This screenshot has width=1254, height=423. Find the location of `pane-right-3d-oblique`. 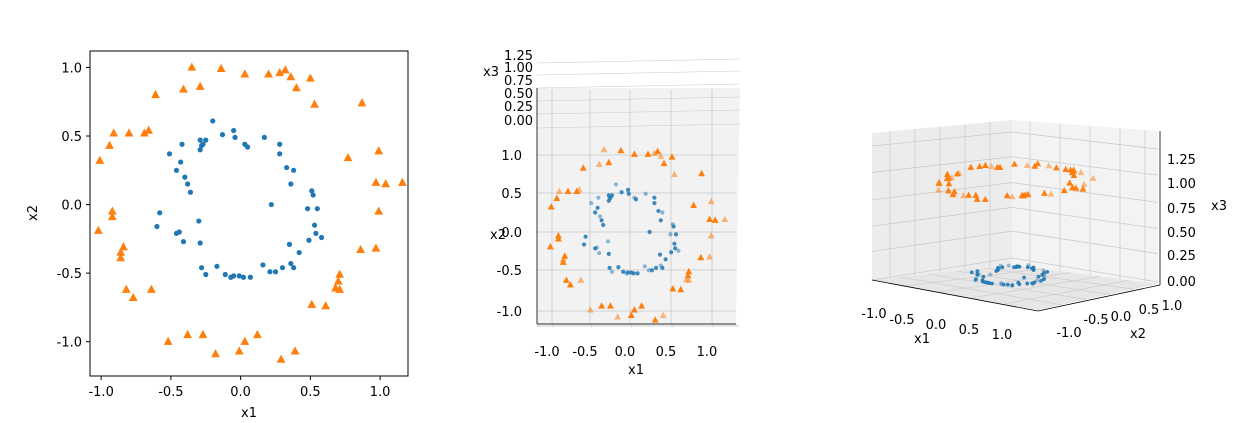

pane-right-3d-oblique is located at coordinates (1085, 202).